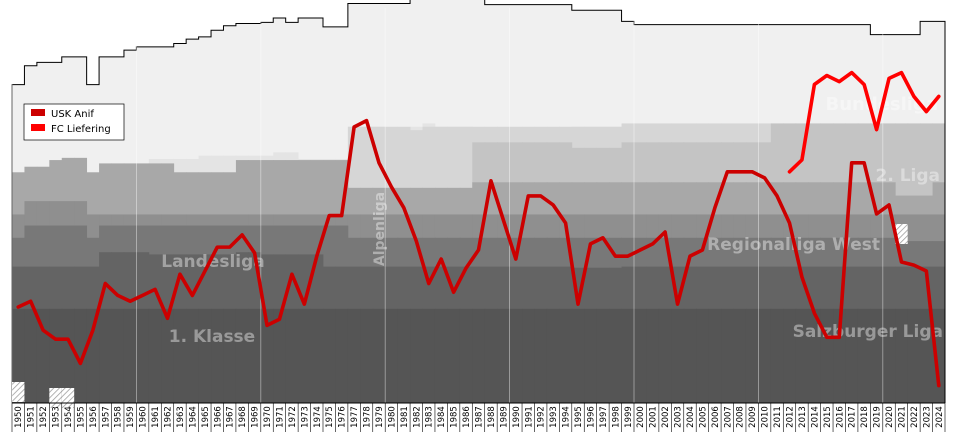 The image size is (960, 435). Describe the element at coordinates (628, 355) in the screenshot. I see `tier-band-8-season-1999` at that location.